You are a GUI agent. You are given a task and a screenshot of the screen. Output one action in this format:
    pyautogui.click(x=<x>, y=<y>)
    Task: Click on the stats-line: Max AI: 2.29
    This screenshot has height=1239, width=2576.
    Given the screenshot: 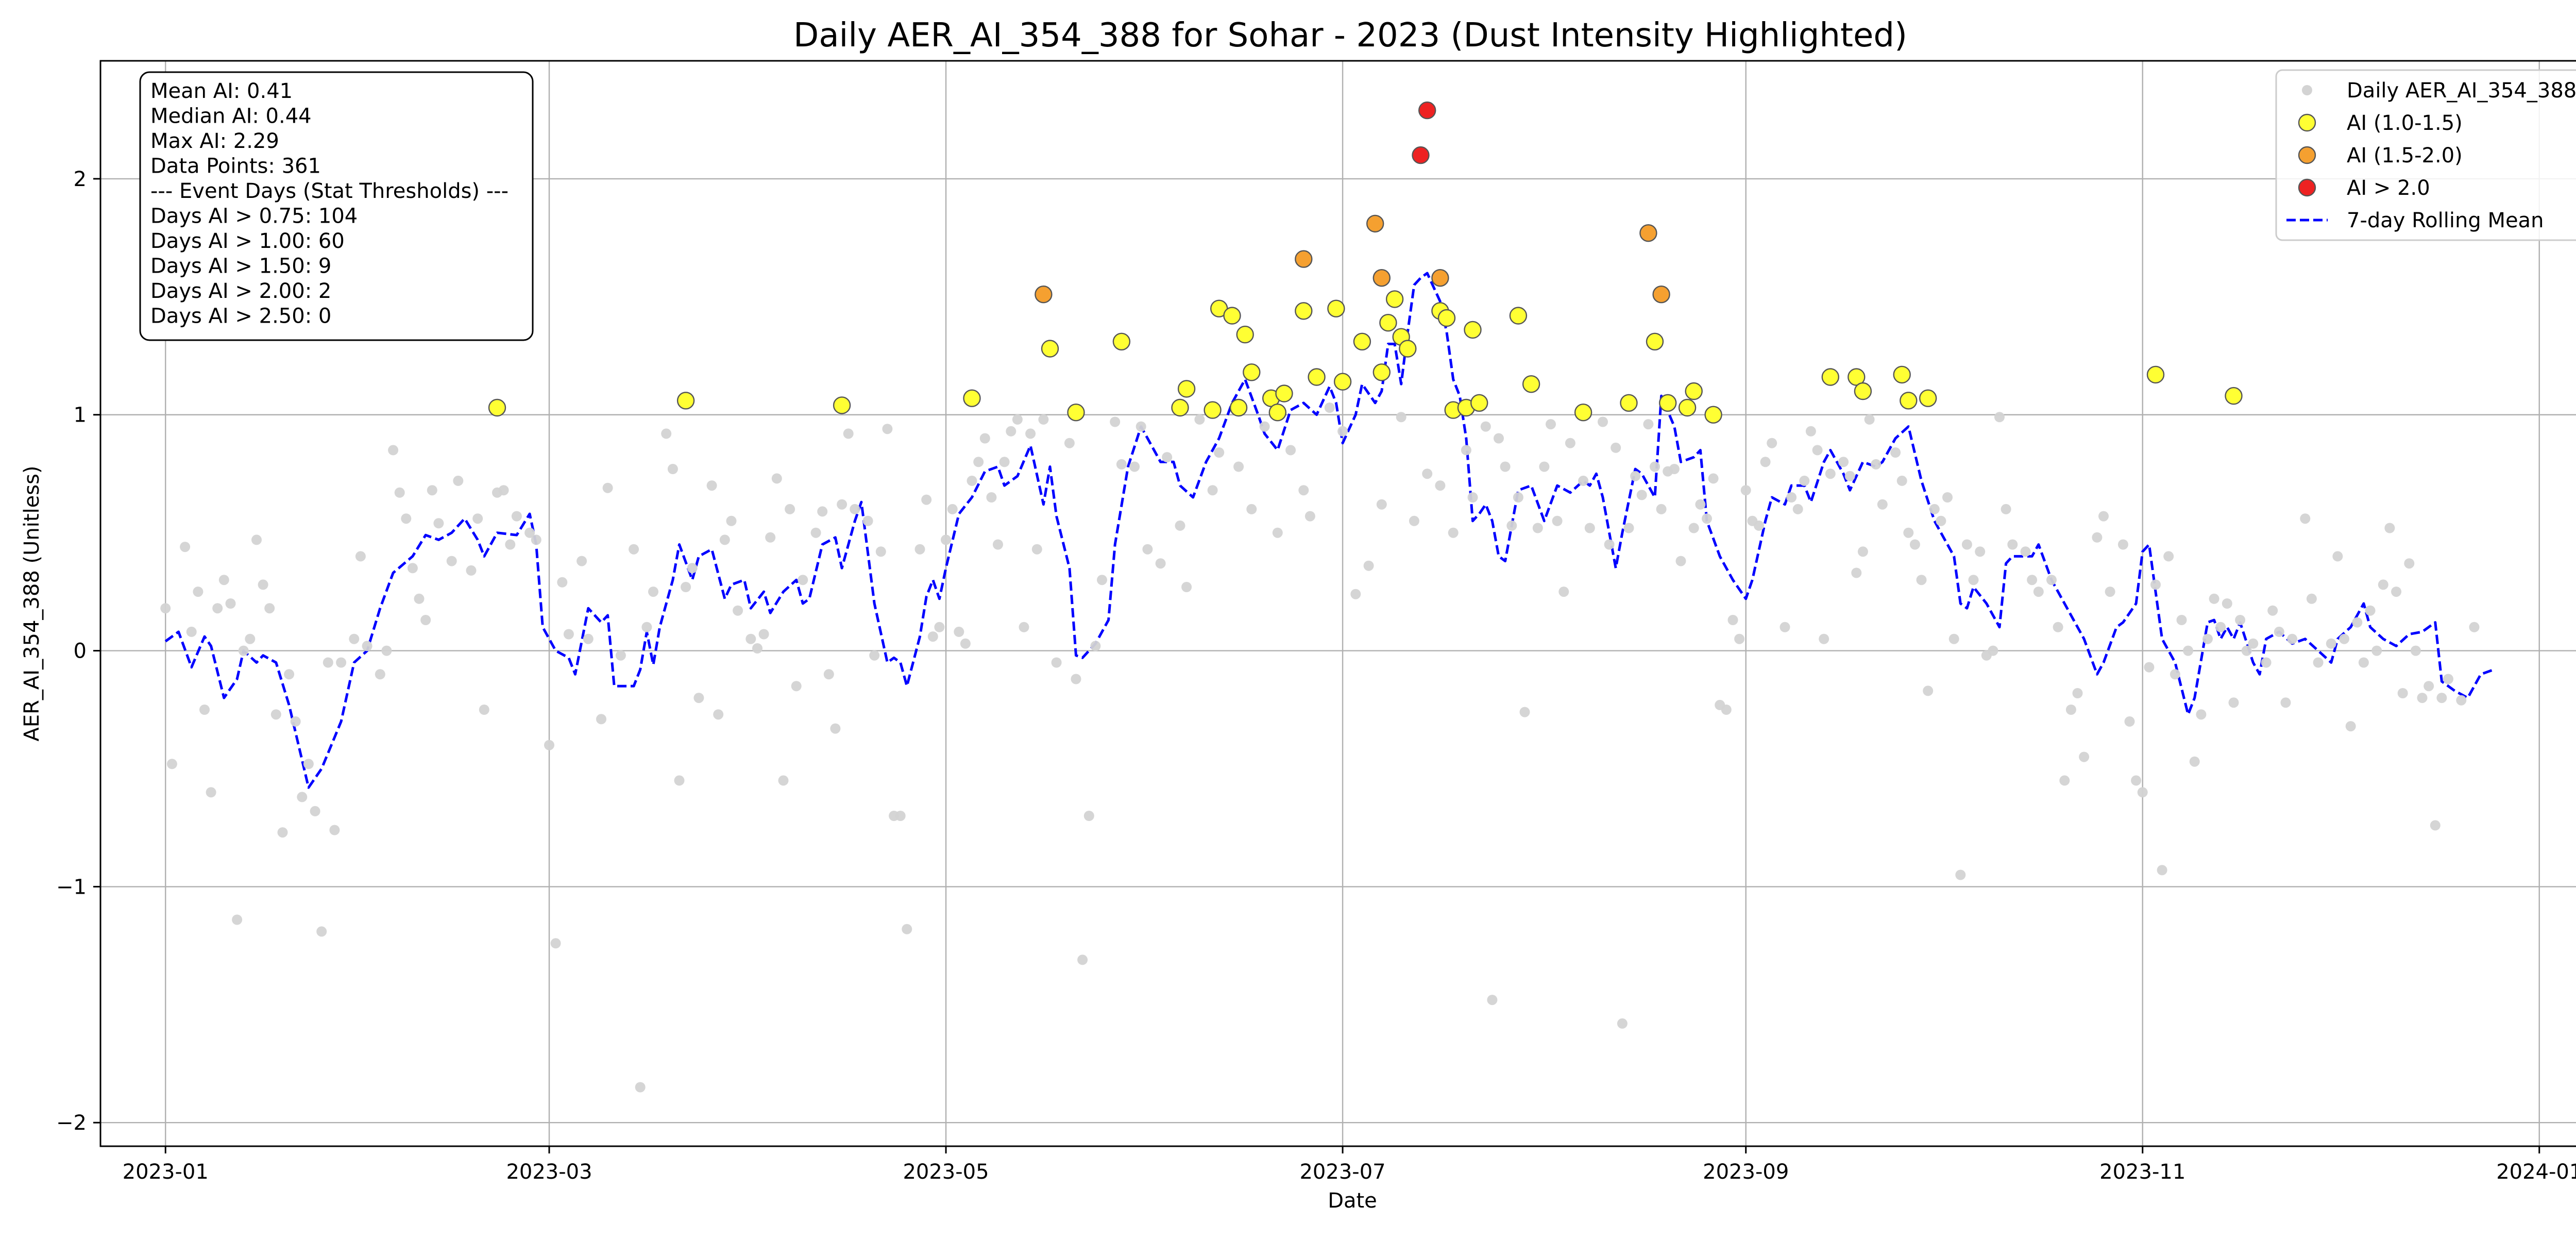 What is the action you would take?
    pyautogui.click(x=214, y=141)
    